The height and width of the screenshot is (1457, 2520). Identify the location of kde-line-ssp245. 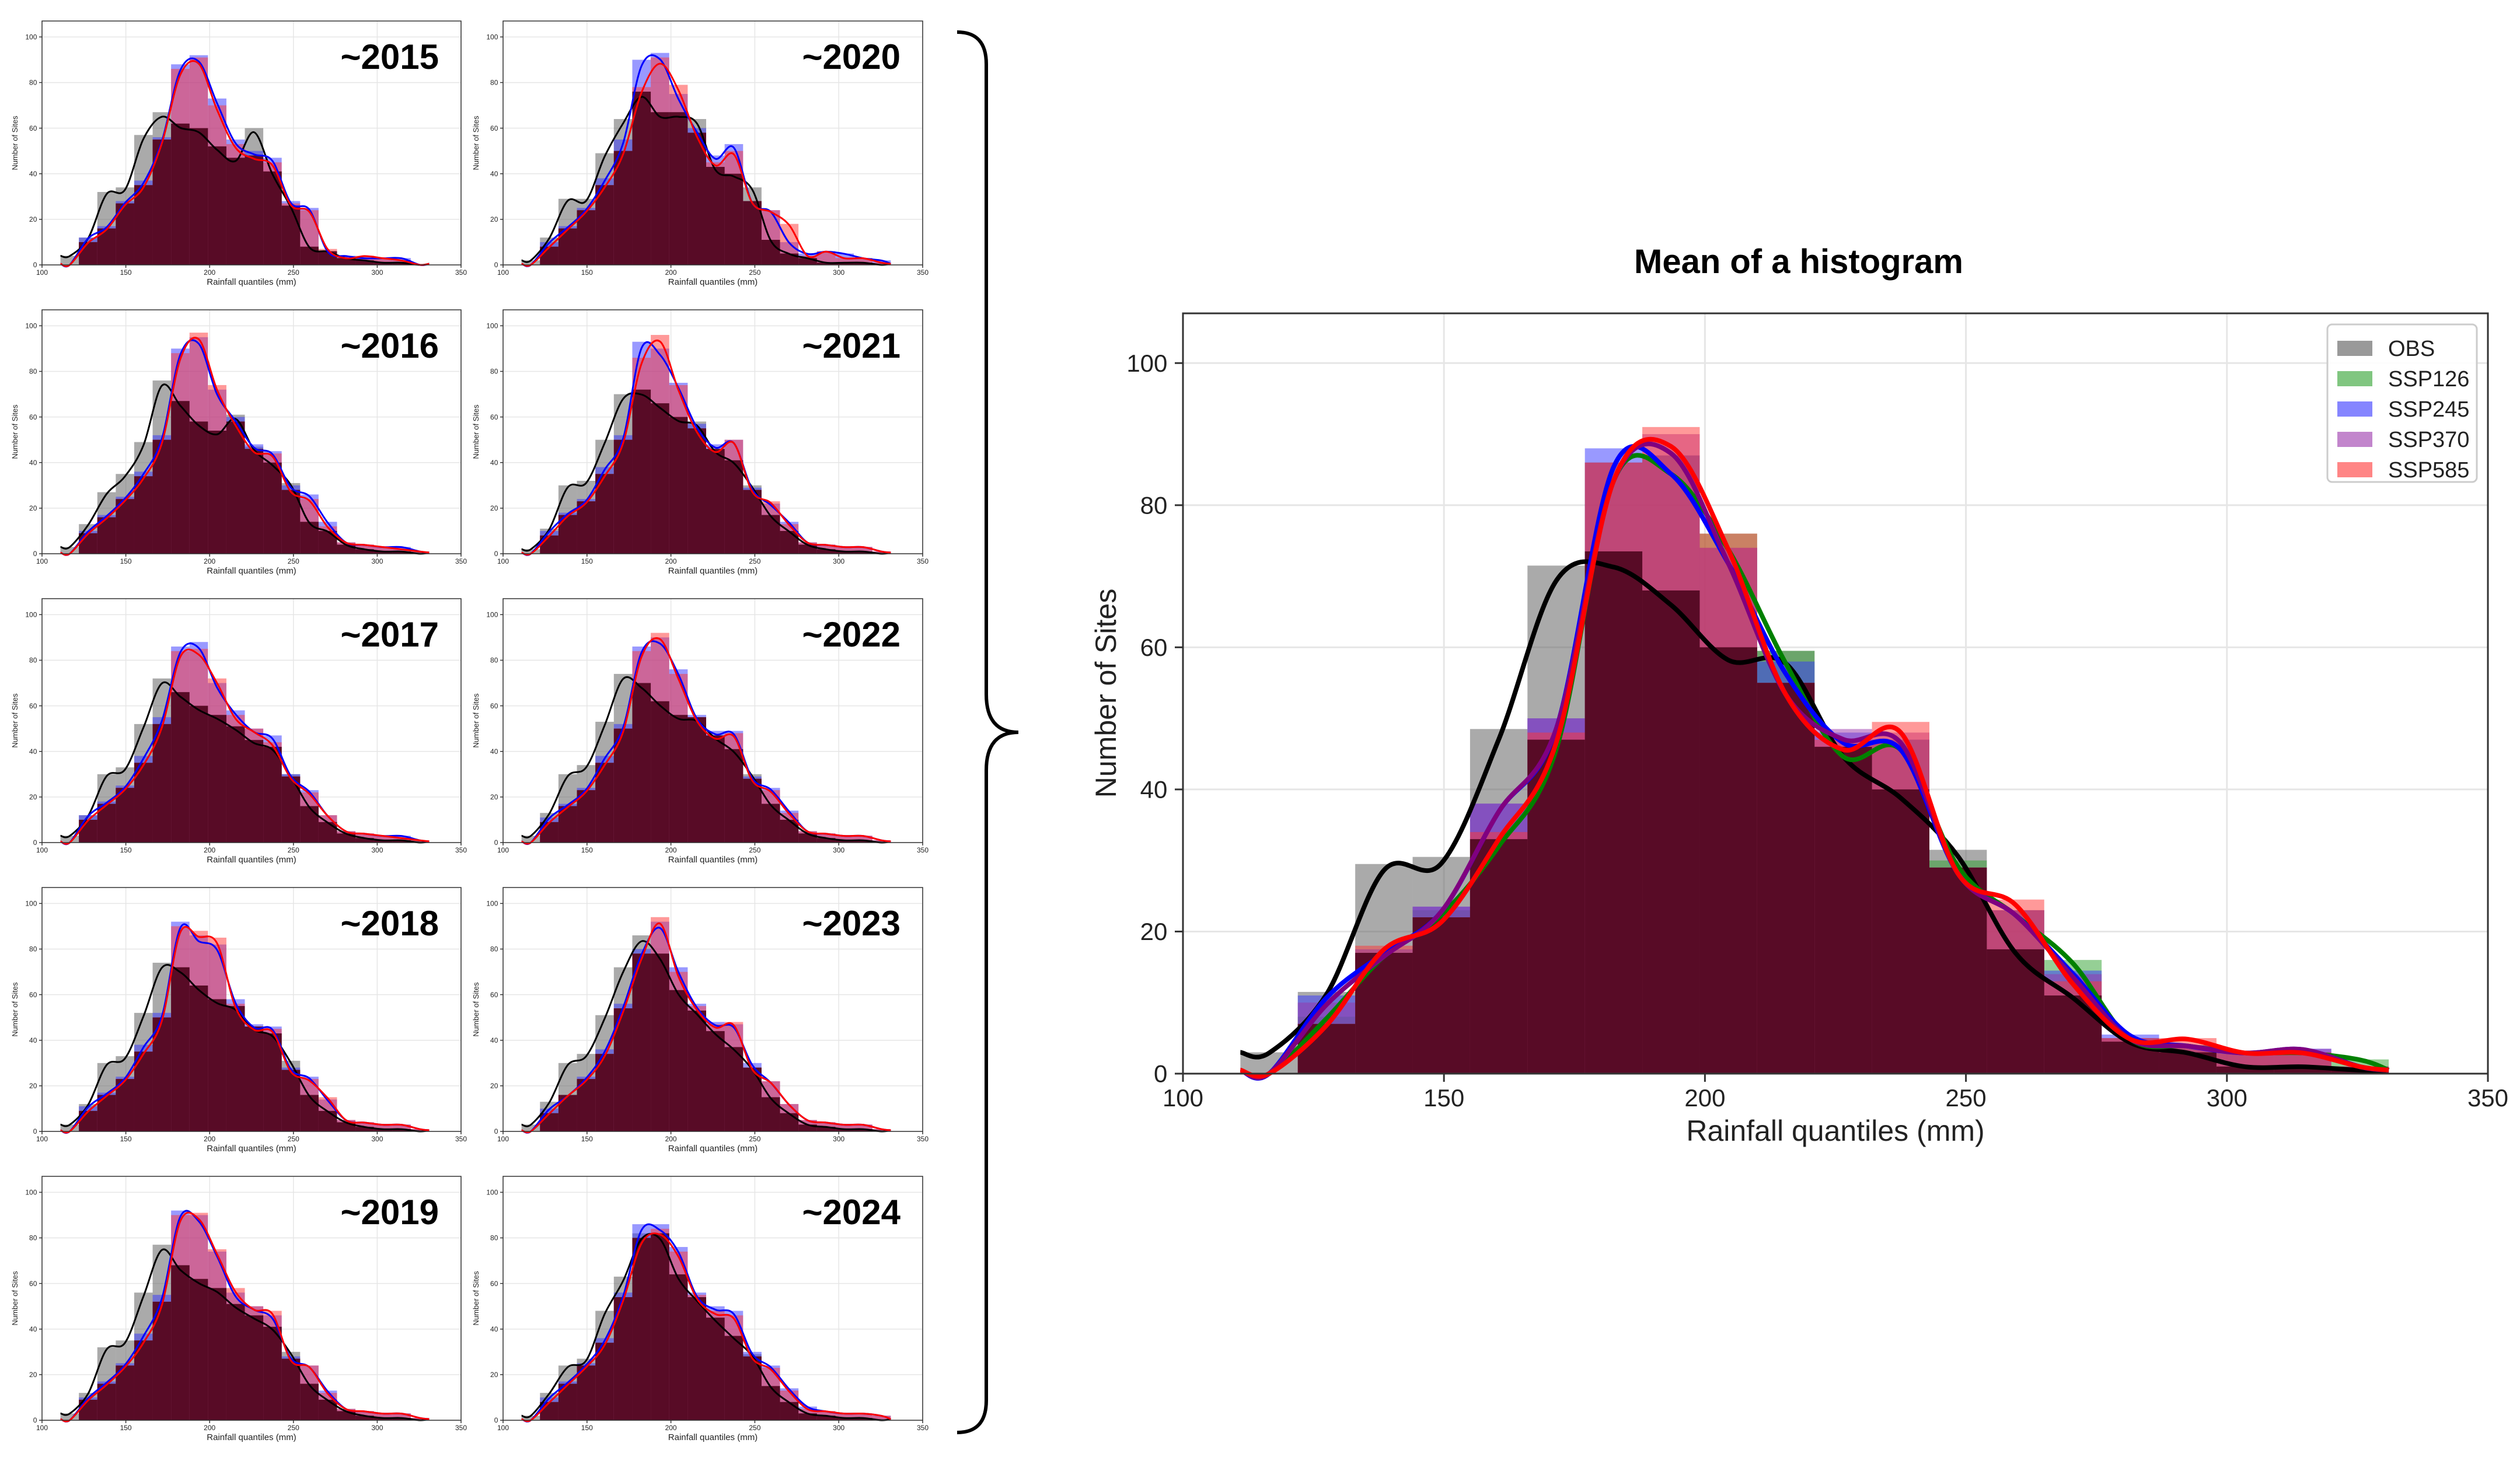
(245, 162).